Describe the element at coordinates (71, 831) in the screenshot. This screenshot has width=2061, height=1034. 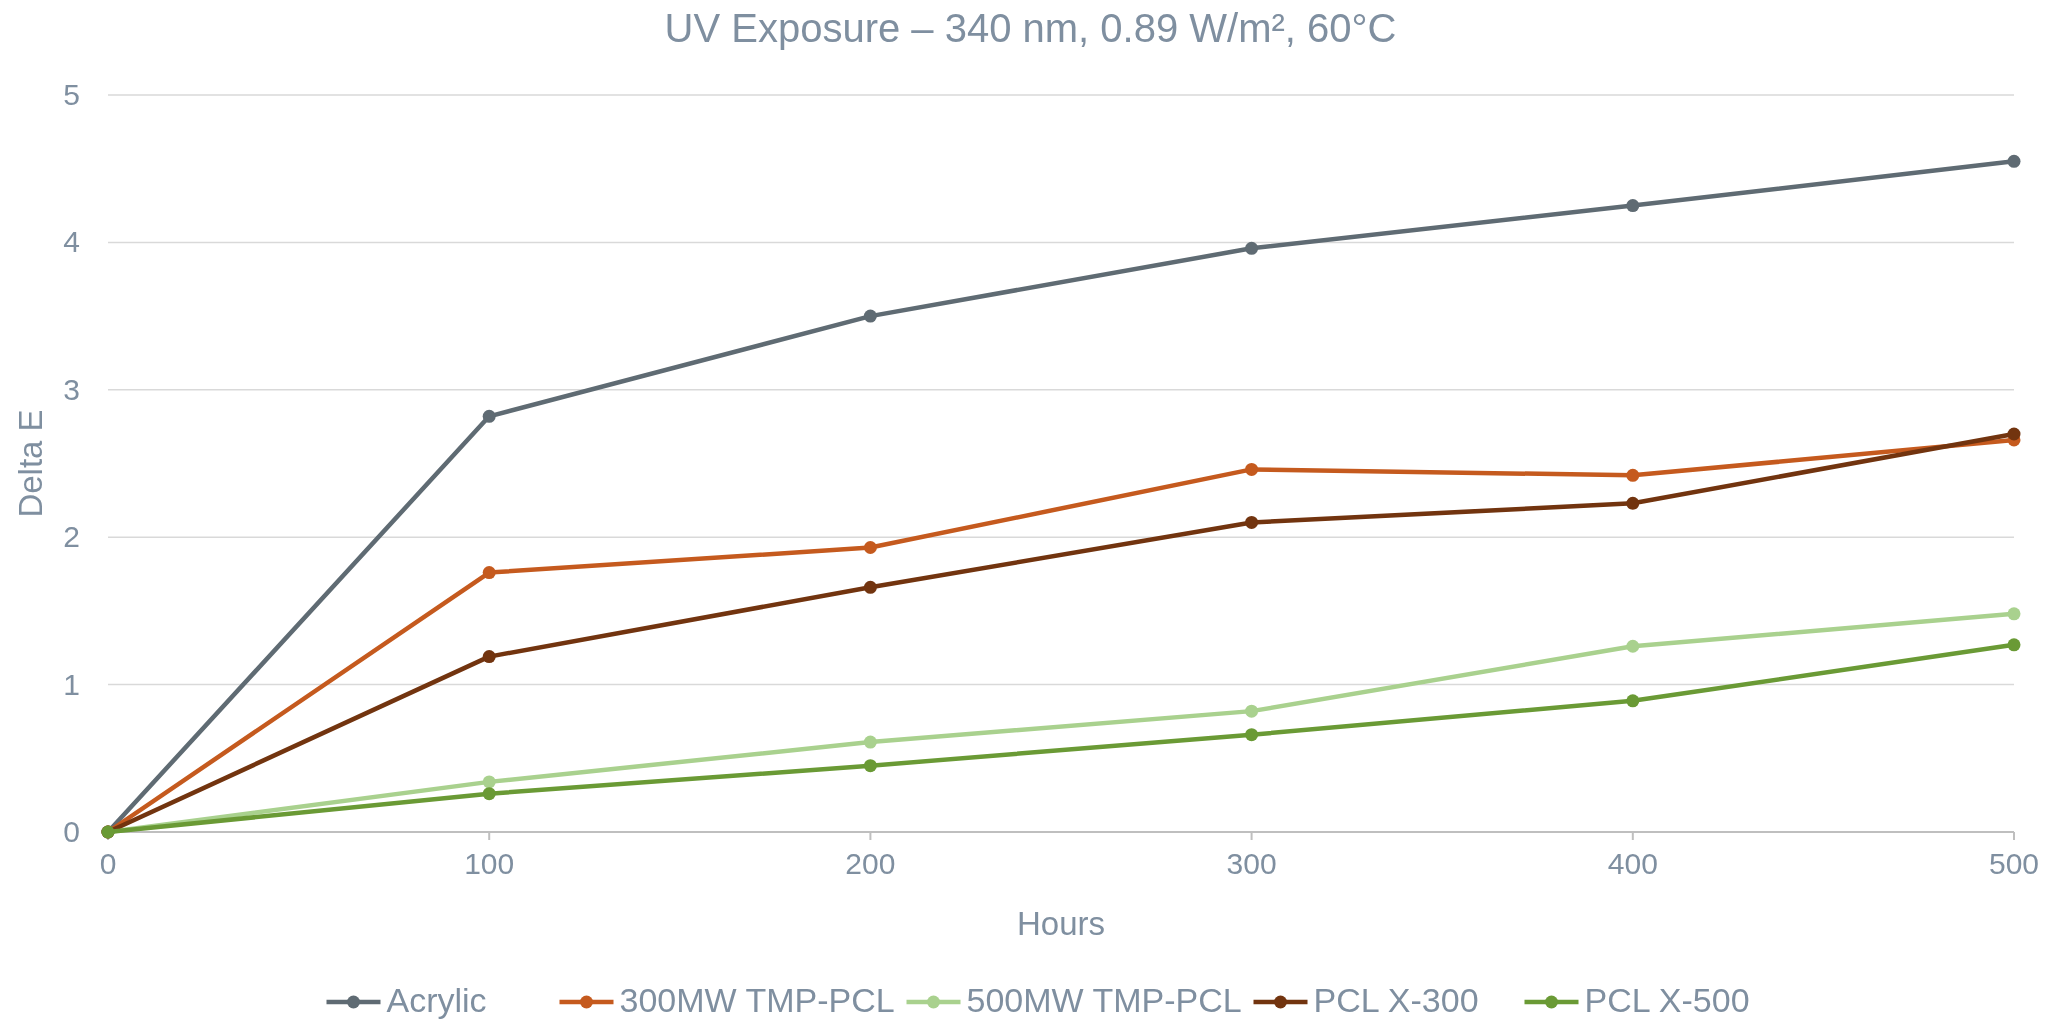
I see `y-tick-label: 0` at that location.